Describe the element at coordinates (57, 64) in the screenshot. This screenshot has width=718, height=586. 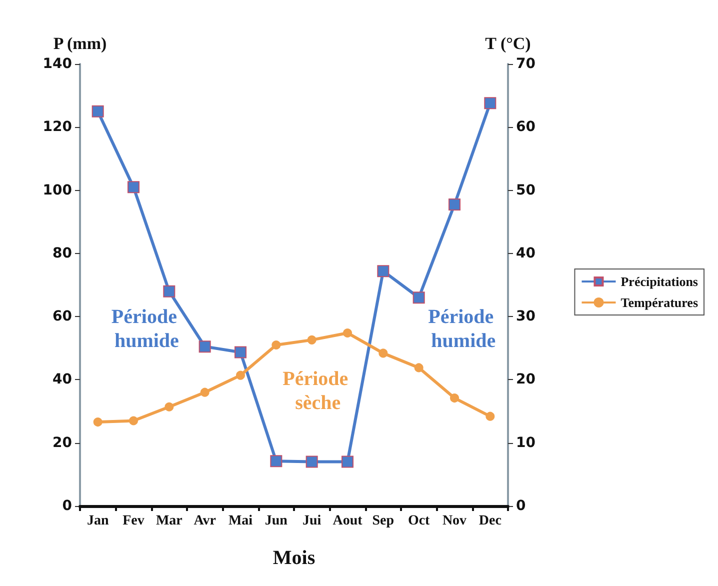
I see `y-tick-label: 140` at that location.